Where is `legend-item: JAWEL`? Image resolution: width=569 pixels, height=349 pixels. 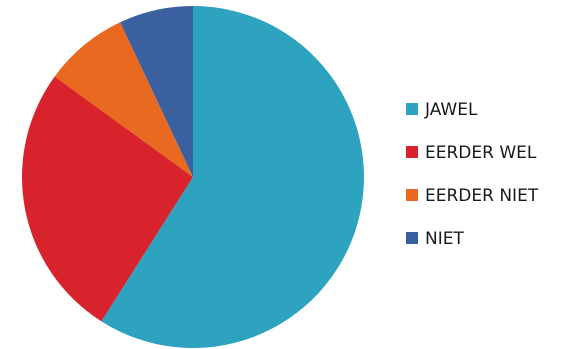
legend-item: JAWEL is located at coordinates (442, 110).